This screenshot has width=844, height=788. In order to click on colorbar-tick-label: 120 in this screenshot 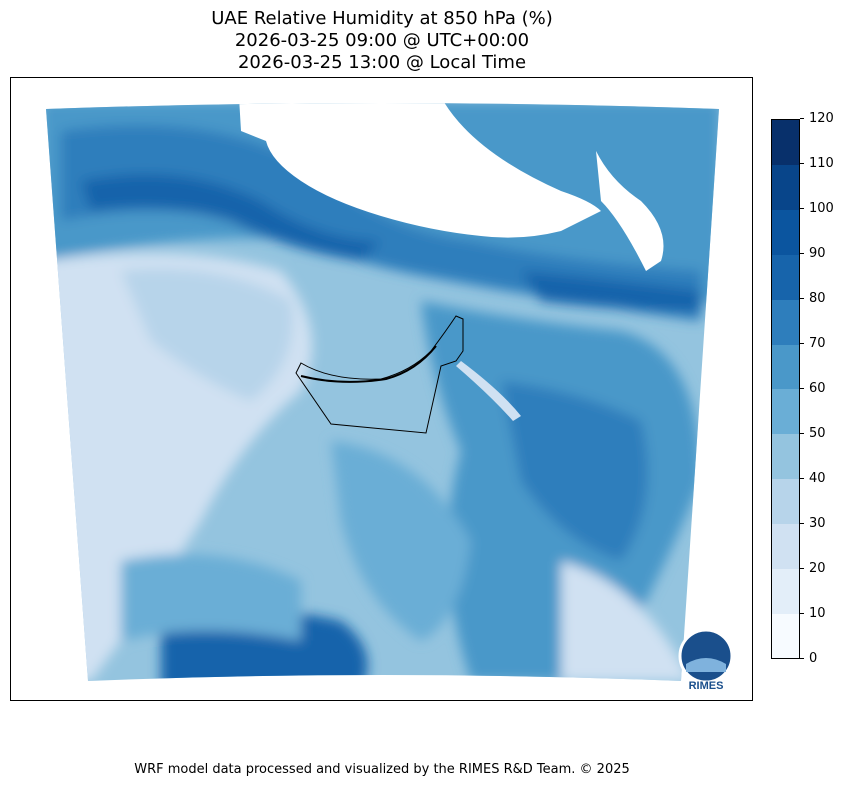, I will do `click(817, 118)`.